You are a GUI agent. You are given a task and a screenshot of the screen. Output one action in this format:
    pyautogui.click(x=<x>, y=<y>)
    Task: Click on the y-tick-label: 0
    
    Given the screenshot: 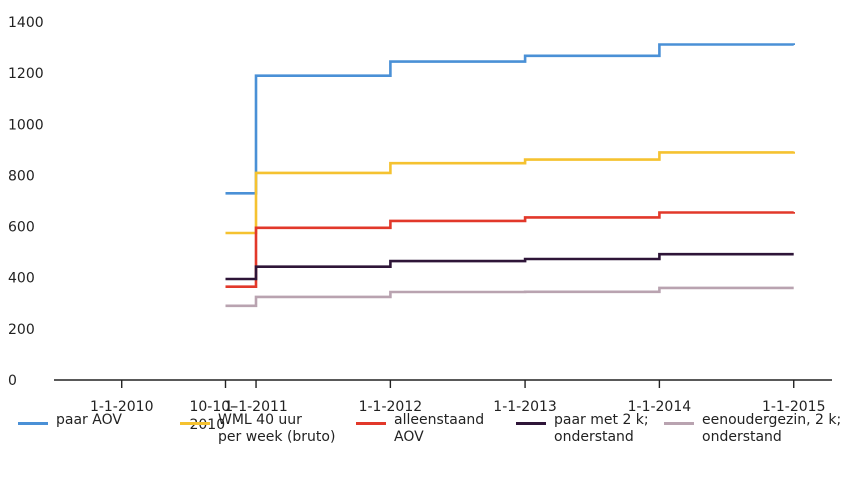 What is the action you would take?
    pyautogui.click(x=12, y=381)
    